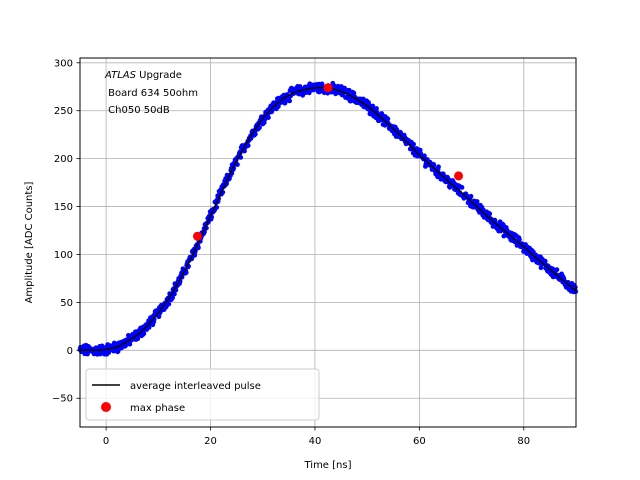 This screenshot has width=640, height=480. Describe the element at coordinates (137, 110) in the screenshot. I see `annotation-channel: Ch050 50dB` at that location.